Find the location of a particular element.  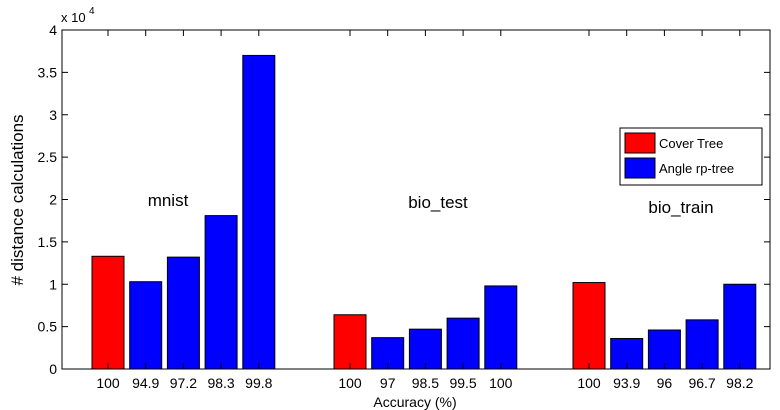

legend: Cover Tree Angle rp-tree is located at coordinates (691, 156).